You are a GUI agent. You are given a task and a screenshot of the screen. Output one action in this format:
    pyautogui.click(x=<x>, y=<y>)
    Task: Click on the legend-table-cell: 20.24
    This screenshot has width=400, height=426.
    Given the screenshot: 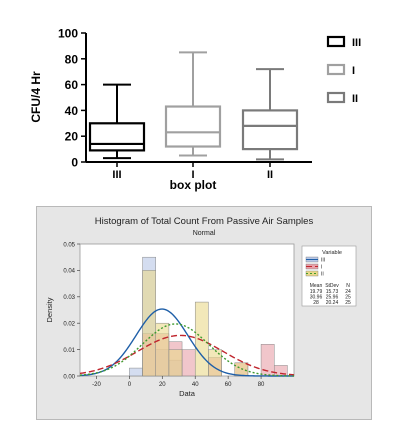 What is the action you would take?
    pyautogui.click(x=332, y=303)
    